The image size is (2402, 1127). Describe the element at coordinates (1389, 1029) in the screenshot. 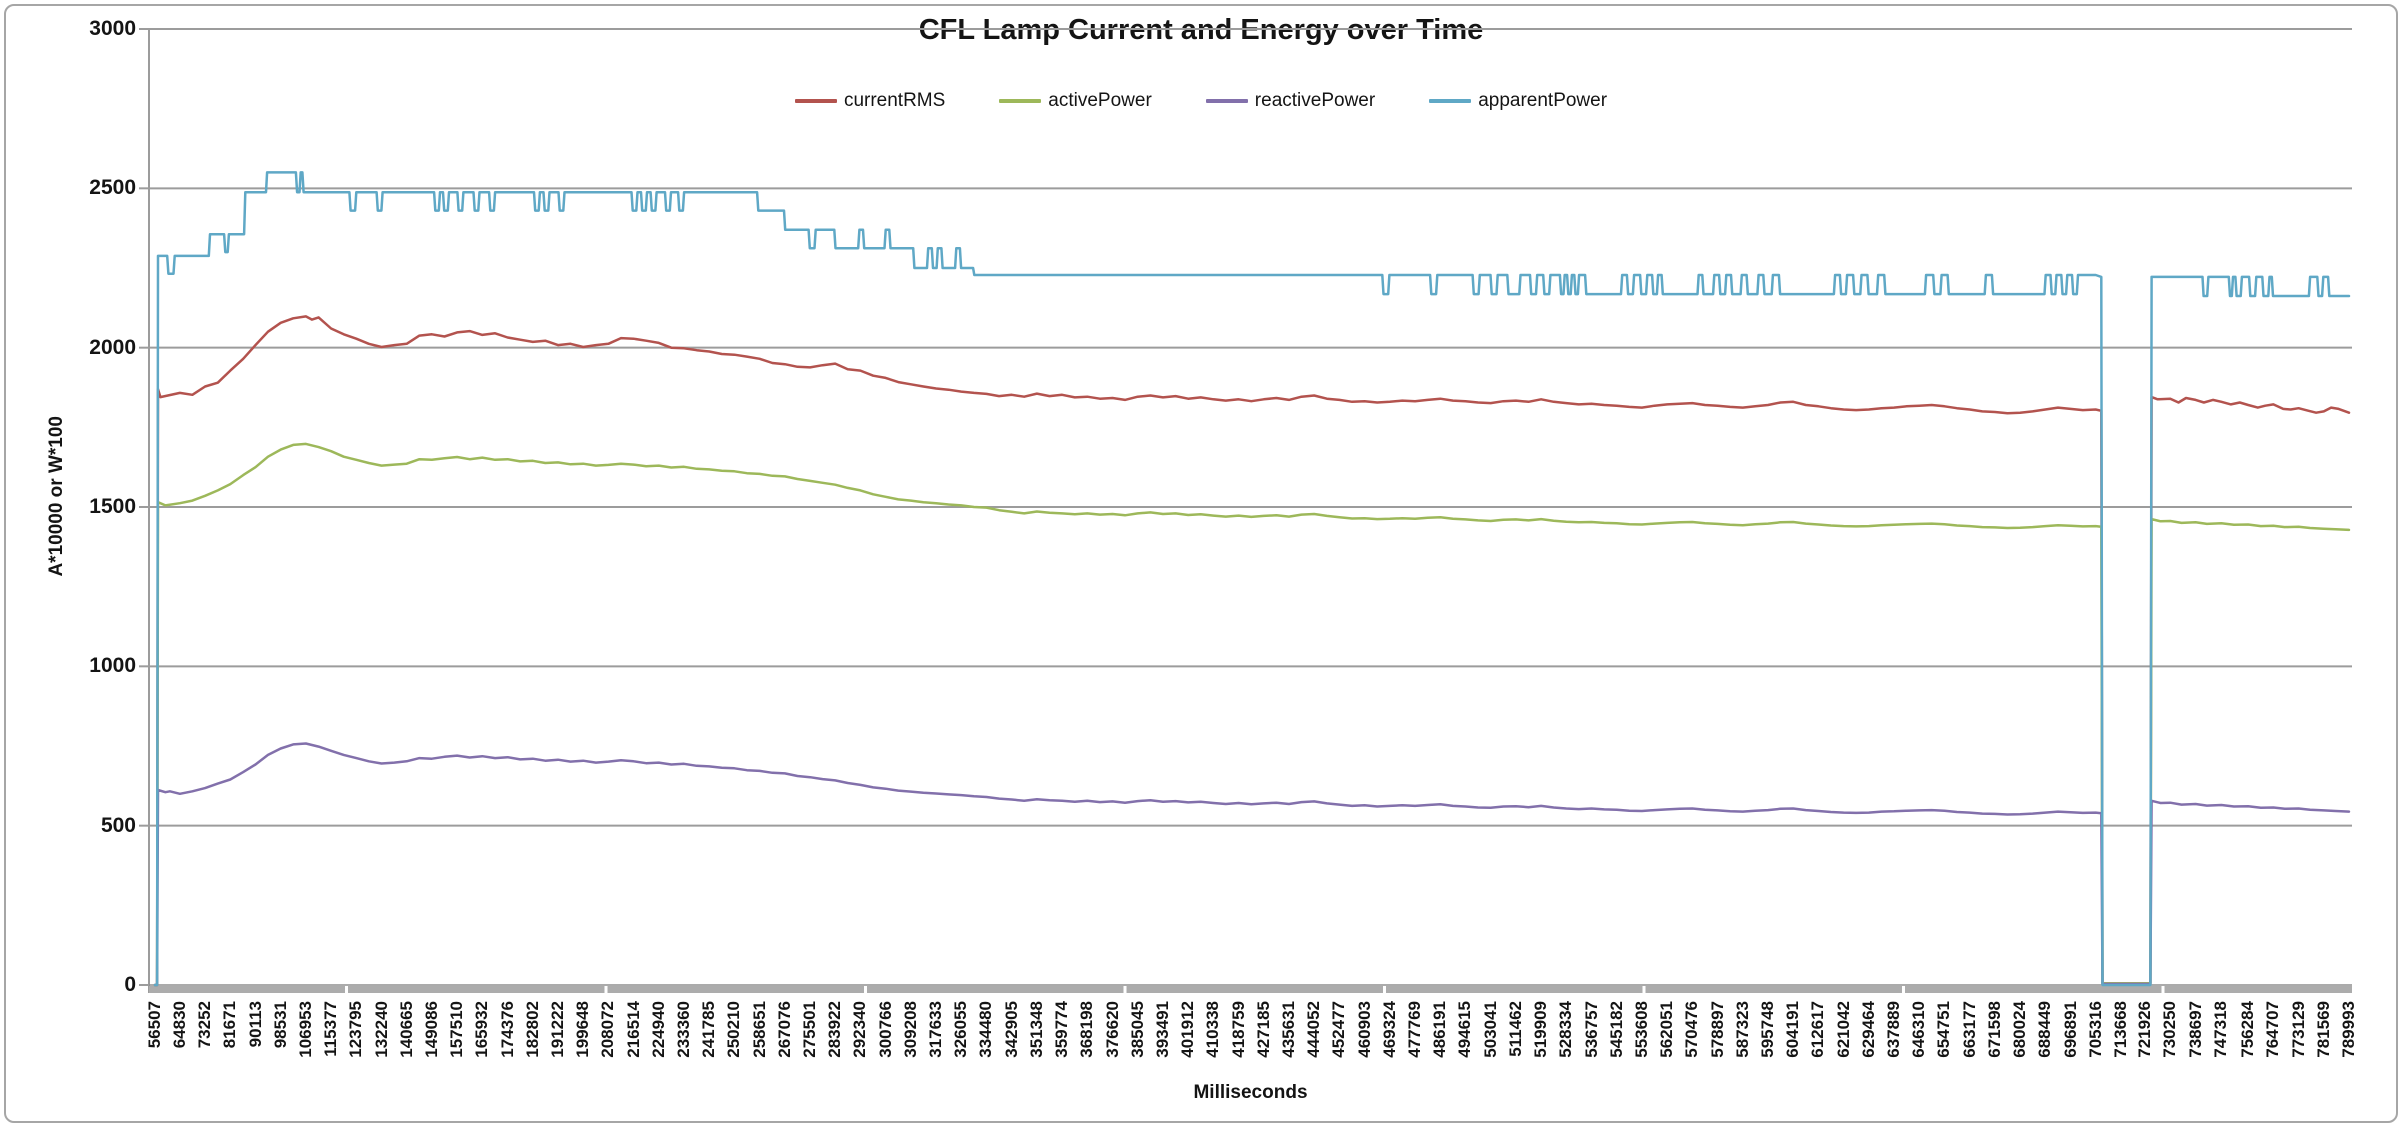

I see `x-tick-label: 469324` at that location.